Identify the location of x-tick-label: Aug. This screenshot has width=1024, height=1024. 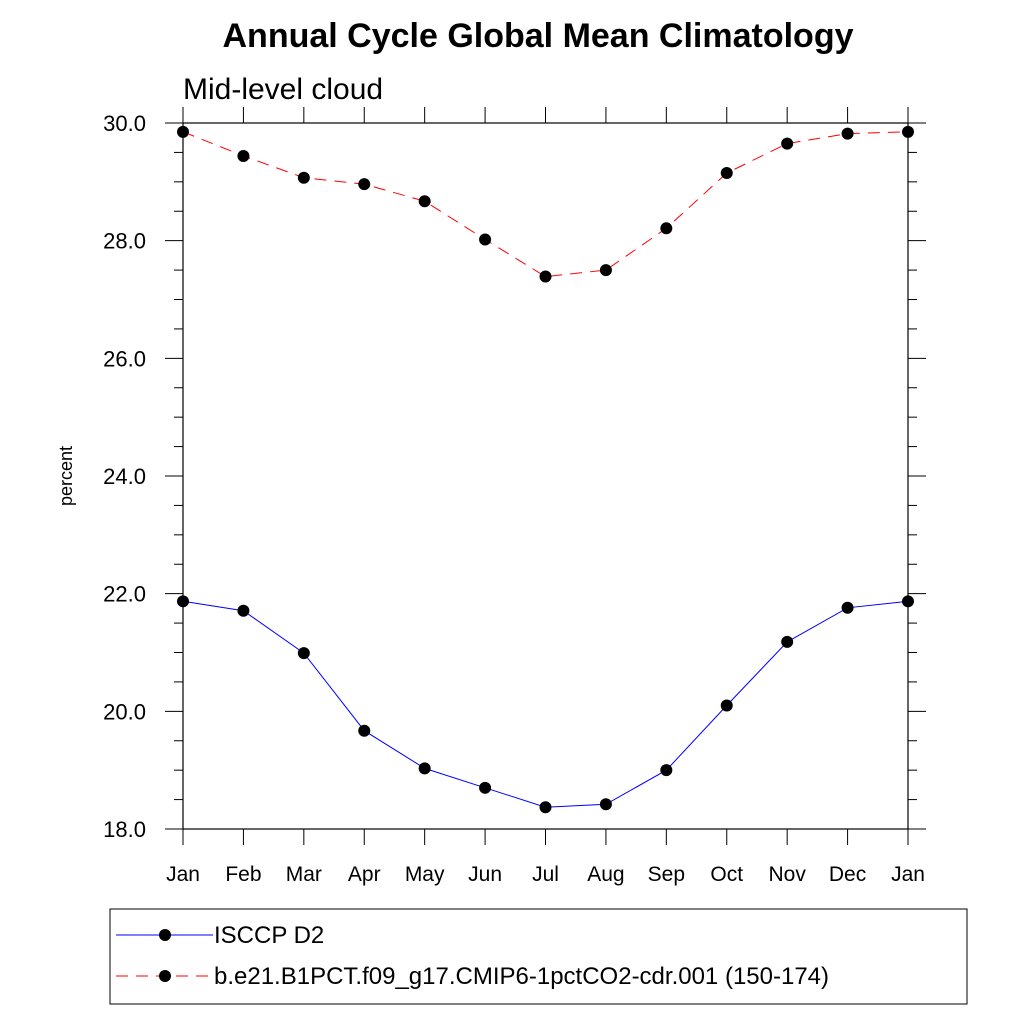
(605, 874).